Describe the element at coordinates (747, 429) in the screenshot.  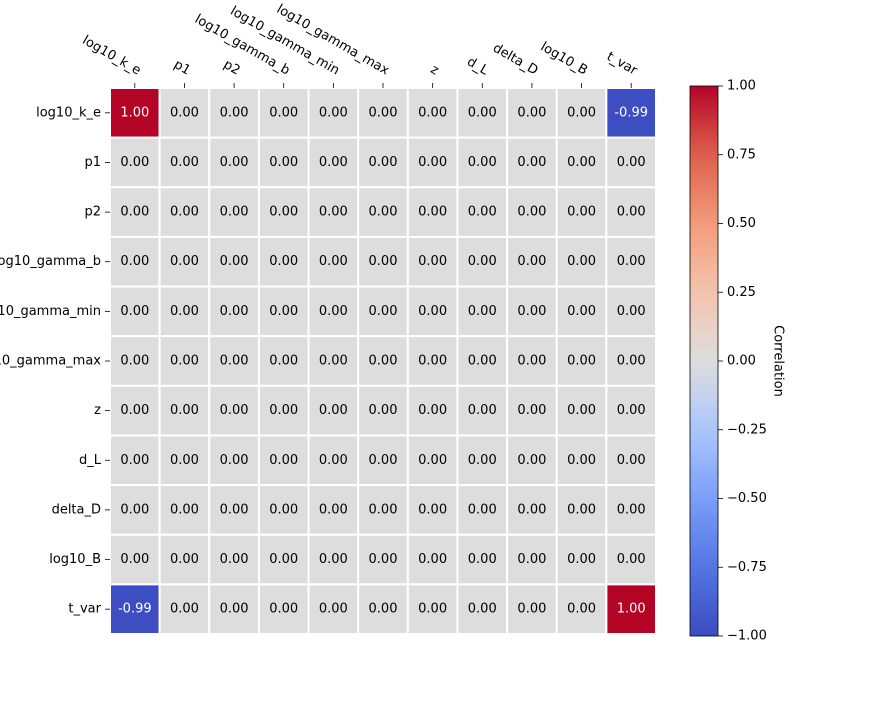
I see `colorbar-tick-label: −0.25` at that location.